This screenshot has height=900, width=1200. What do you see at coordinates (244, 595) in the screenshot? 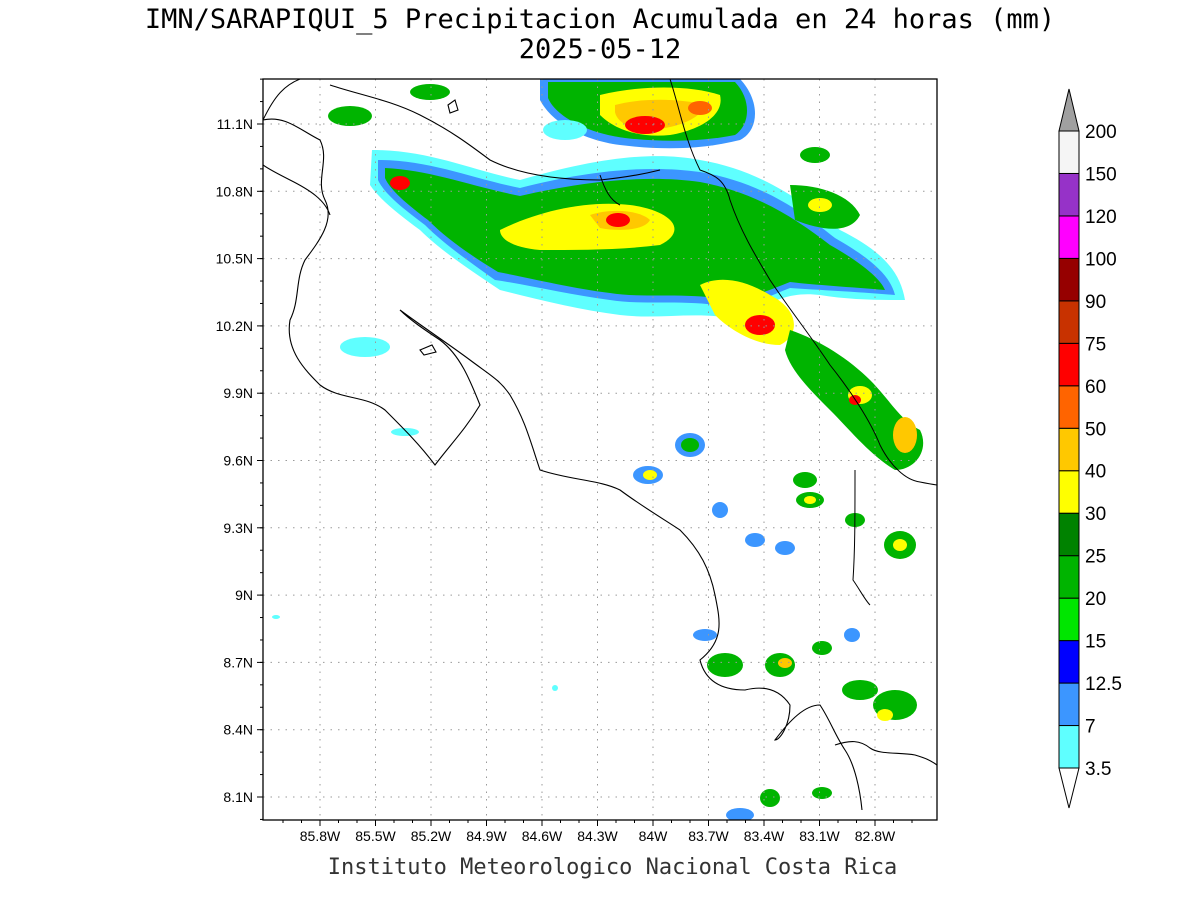
I see `lat-tick-label: 9N` at bounding box center [244, 595].